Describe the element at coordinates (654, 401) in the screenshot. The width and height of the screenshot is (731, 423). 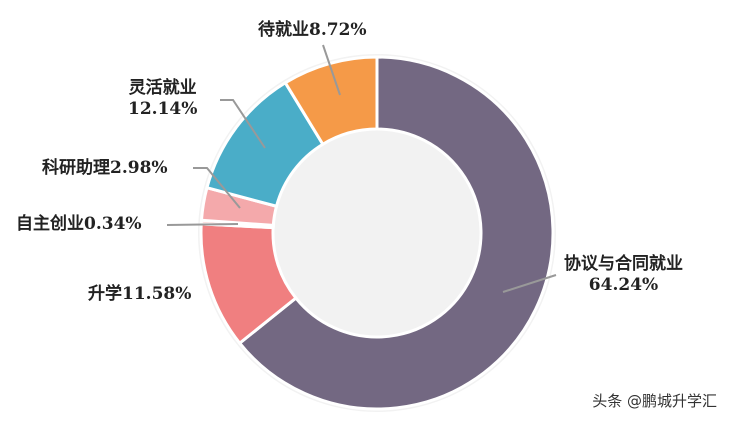
I see `watermark: 头条 @鹏城升学汇` at that location.